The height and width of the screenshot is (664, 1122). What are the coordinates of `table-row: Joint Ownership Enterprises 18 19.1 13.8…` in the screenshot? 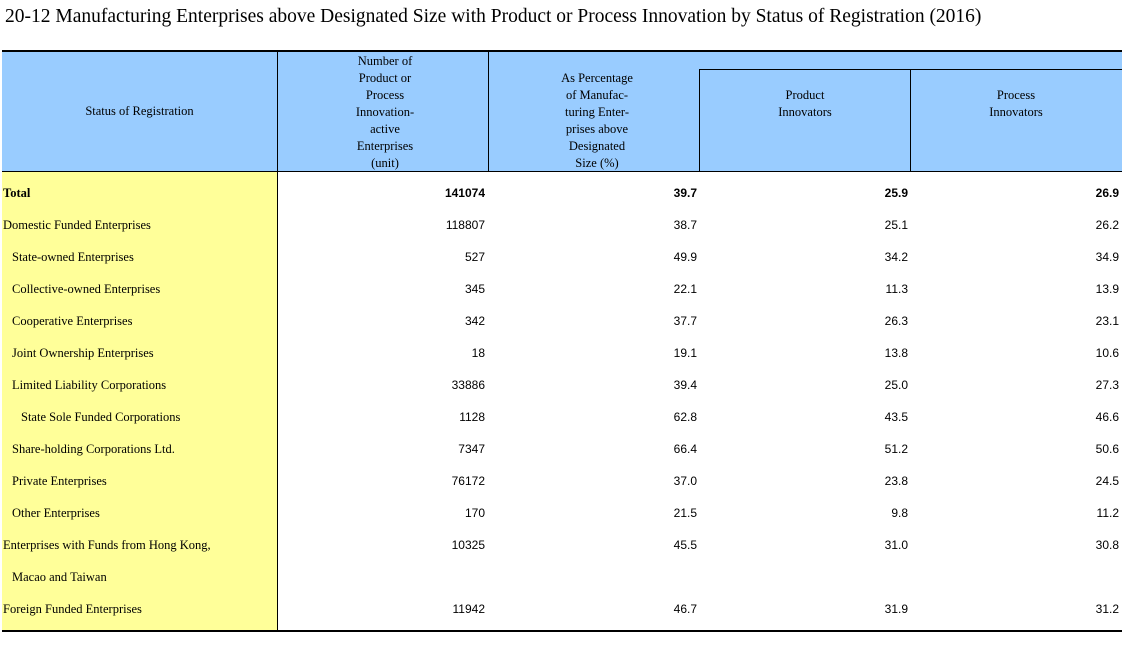 It's located at (562, 353).